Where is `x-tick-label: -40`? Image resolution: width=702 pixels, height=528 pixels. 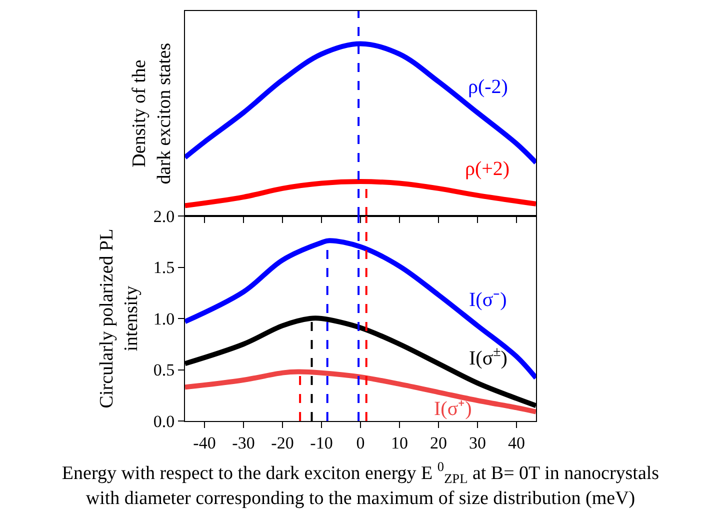
x-tick-label: -40 is located at coordinates (204, 442).